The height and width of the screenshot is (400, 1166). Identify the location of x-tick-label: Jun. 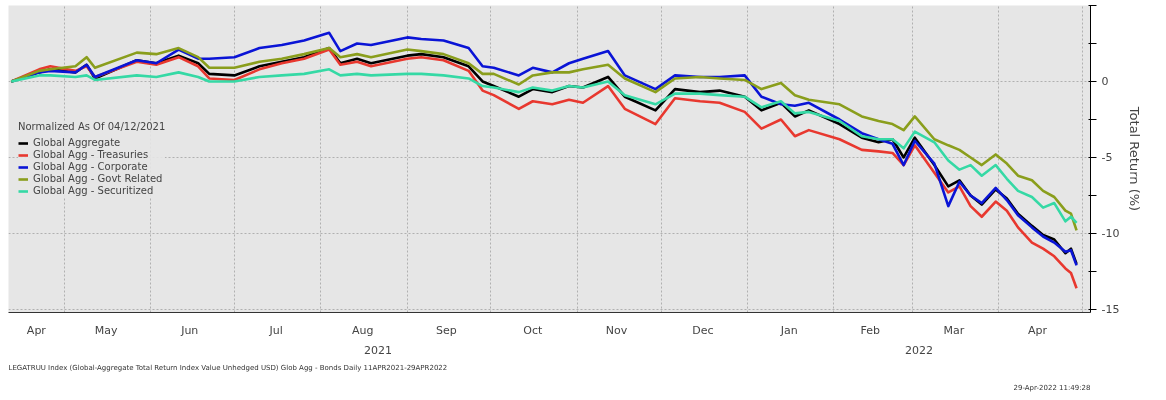
(189, 330).